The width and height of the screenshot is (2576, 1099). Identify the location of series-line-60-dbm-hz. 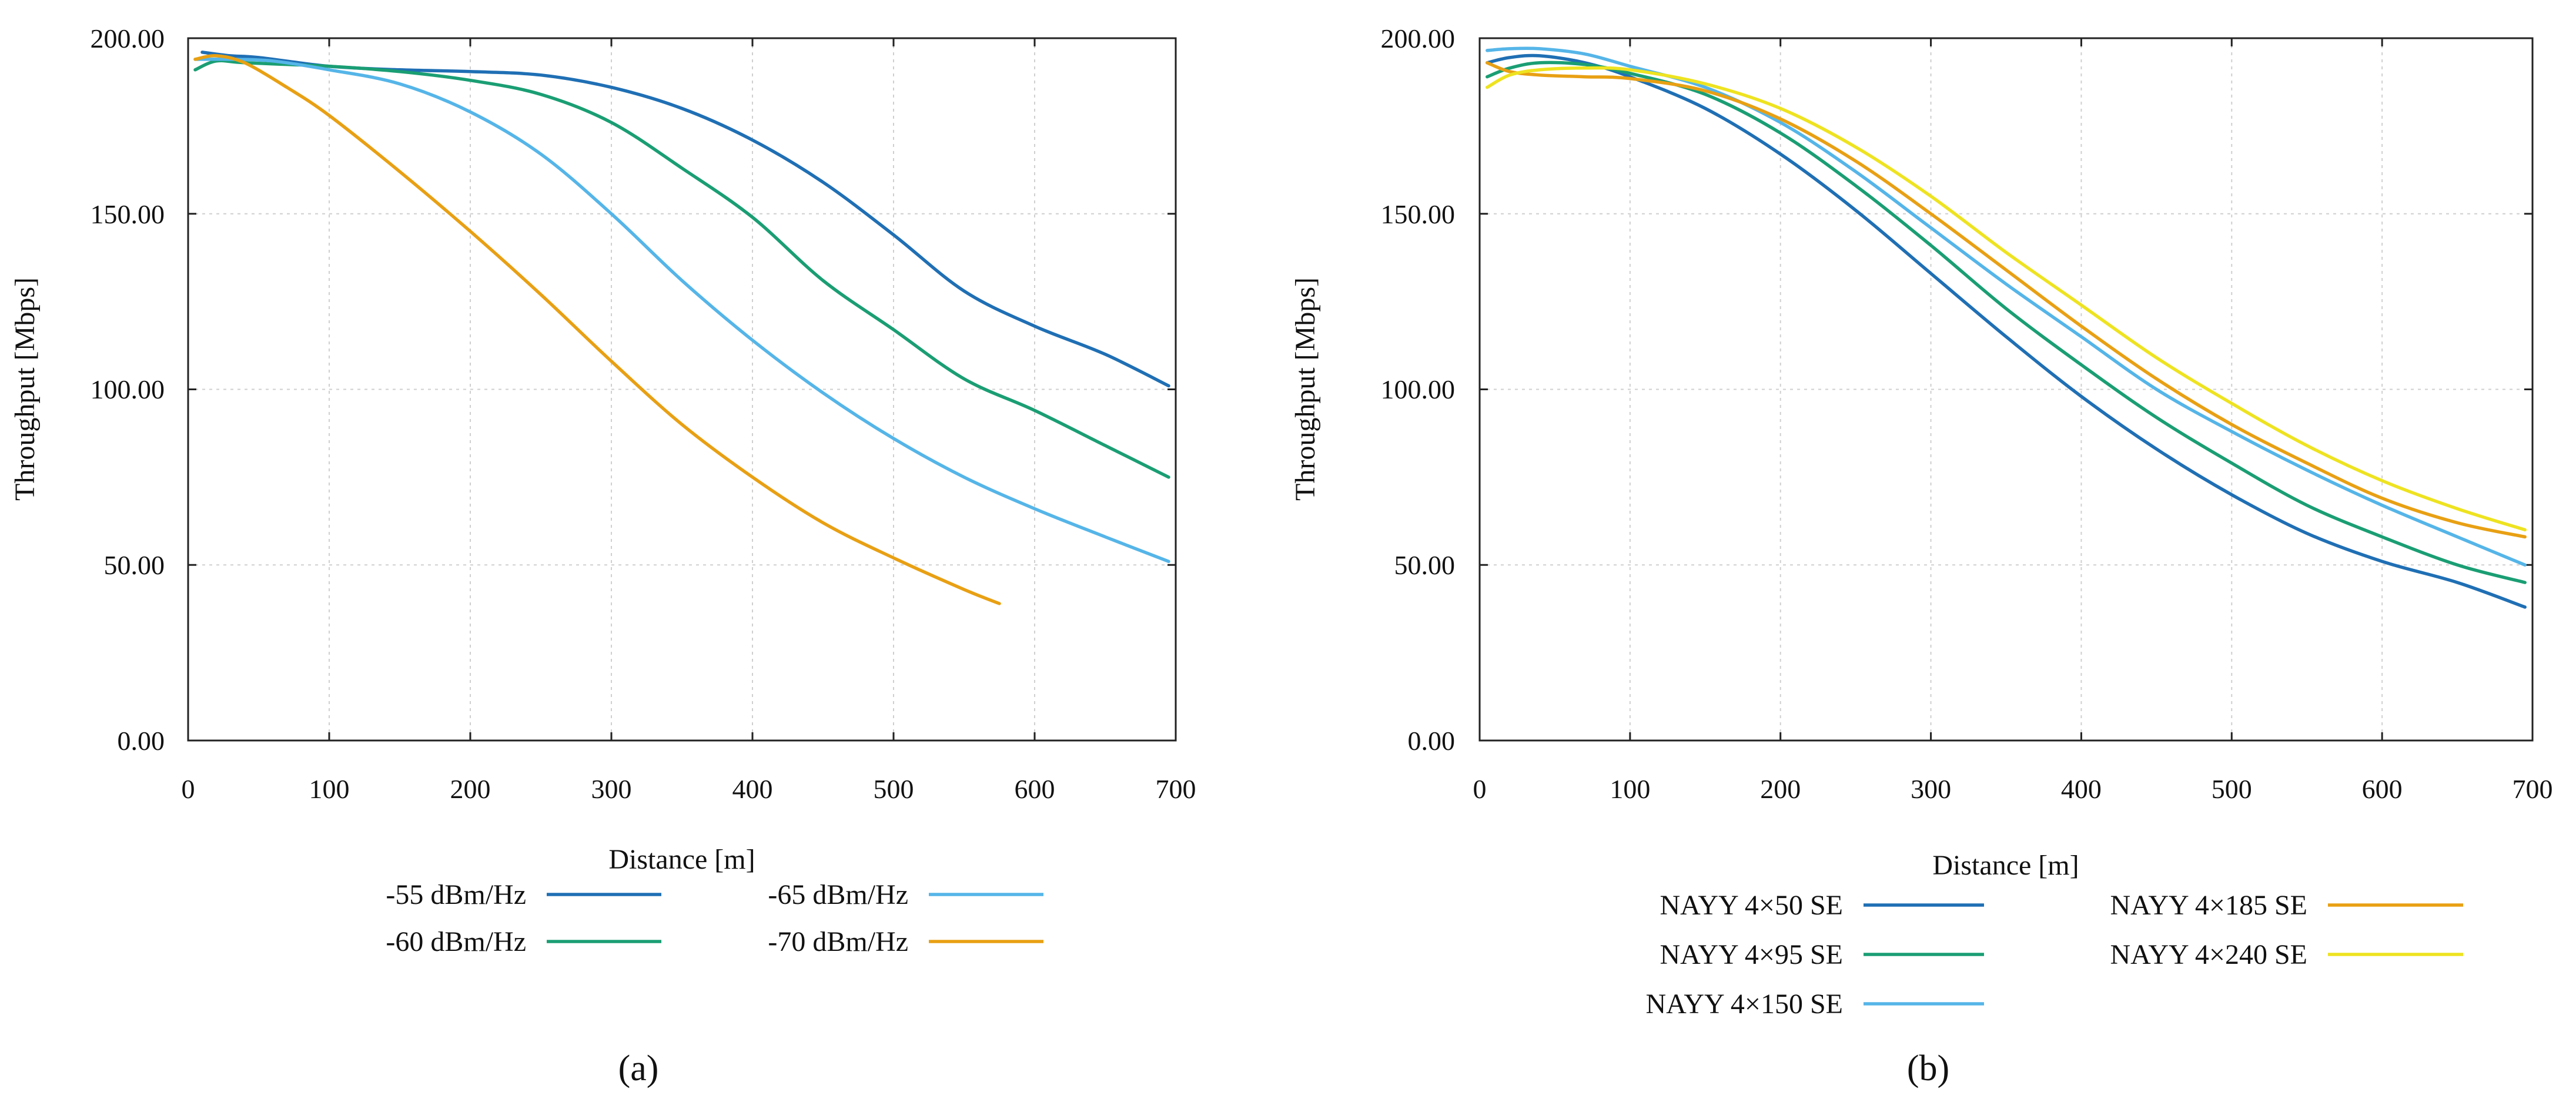
(681, 269).